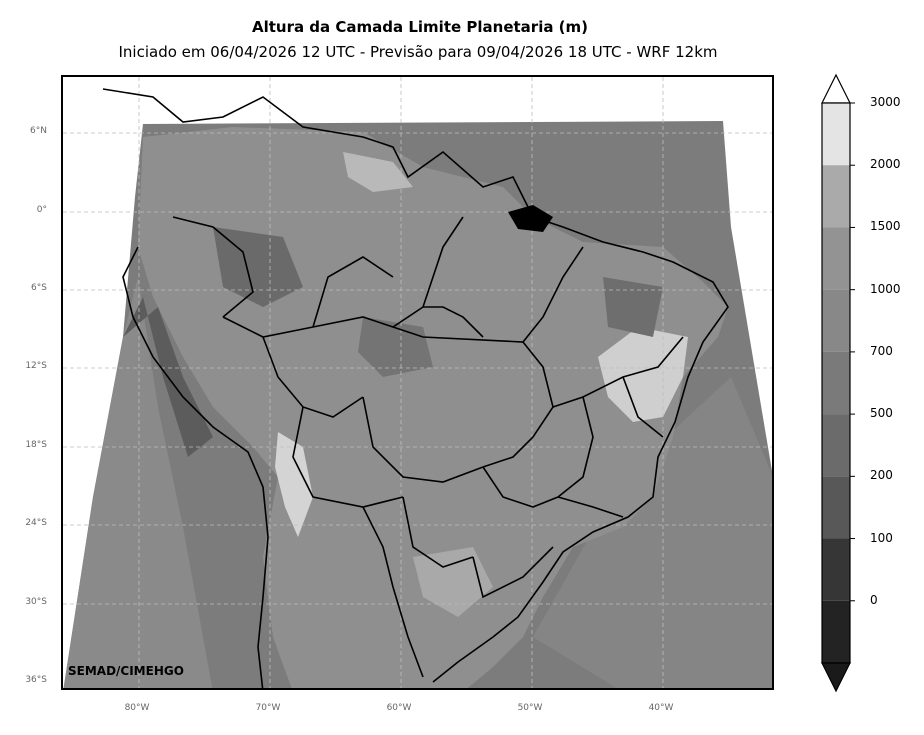 Image resolution: width=924 pixels, height=735 pixels. Describe the element at coordinates (399, 708) in the screenshot. I see `lon-label-60w: 60°W` at that location.